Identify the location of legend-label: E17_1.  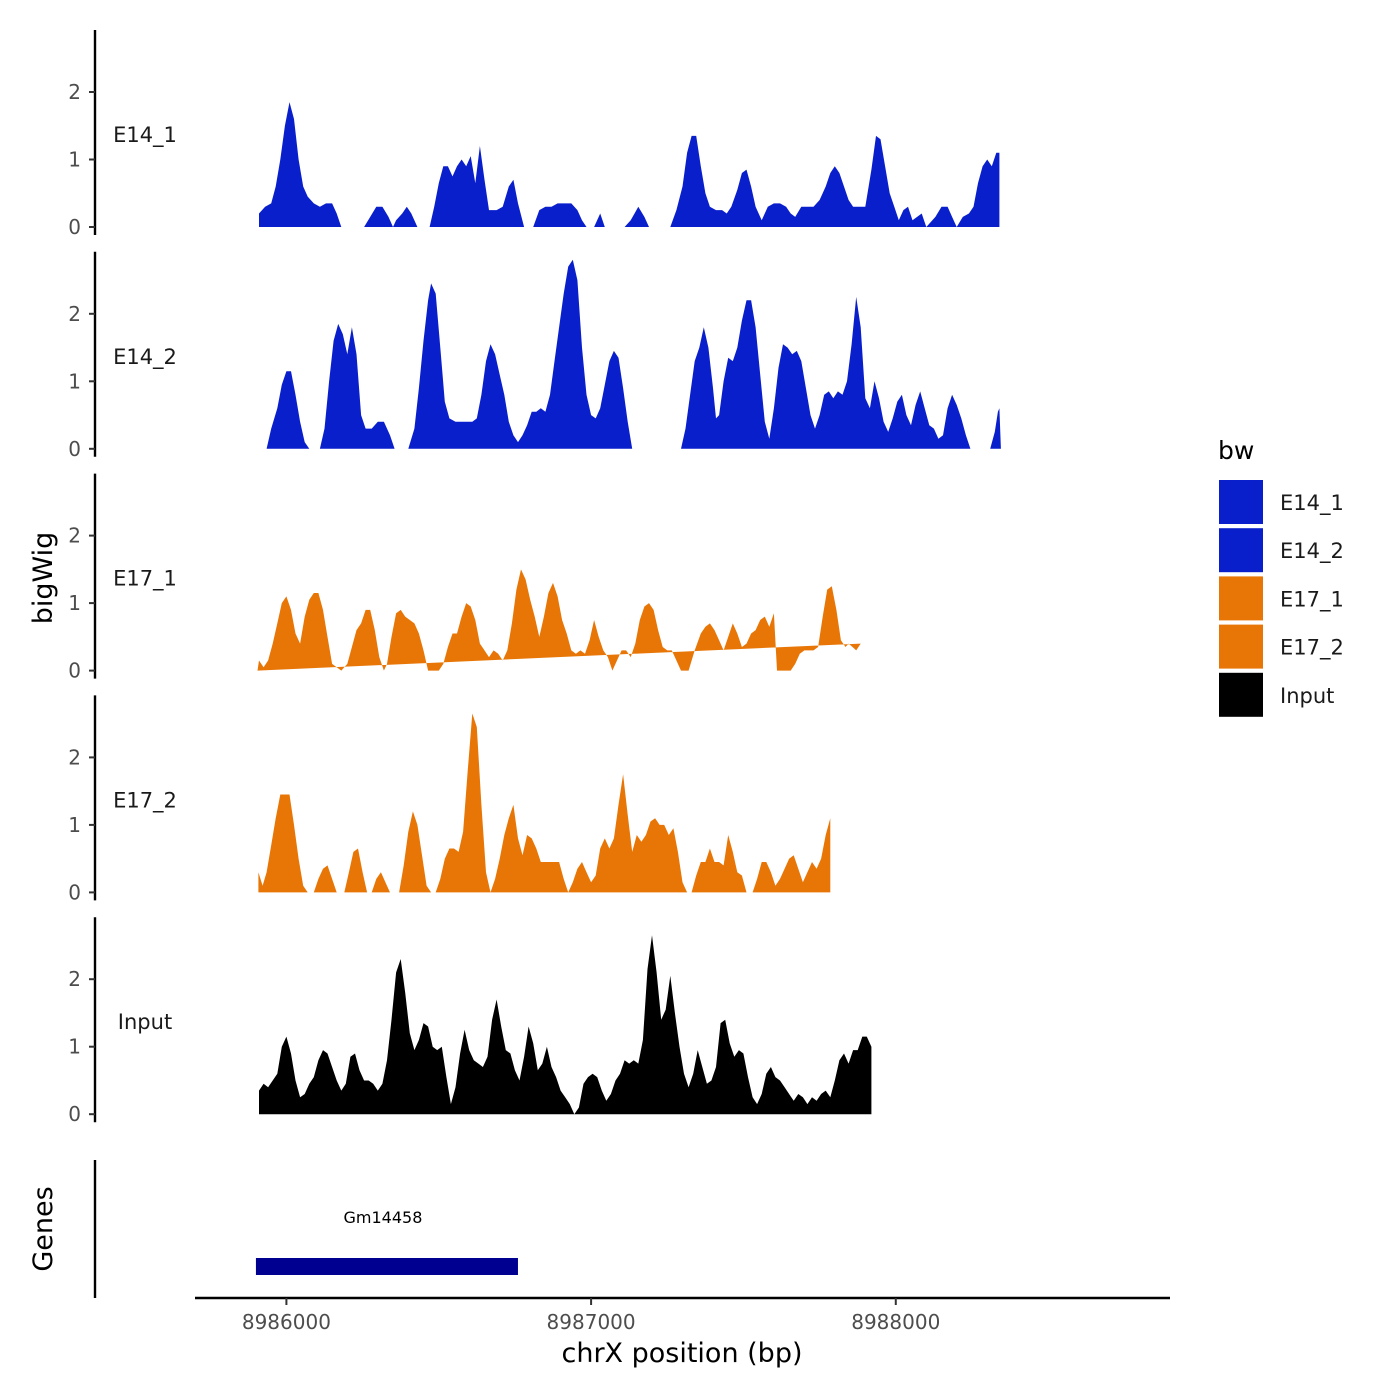
(1312, 599).